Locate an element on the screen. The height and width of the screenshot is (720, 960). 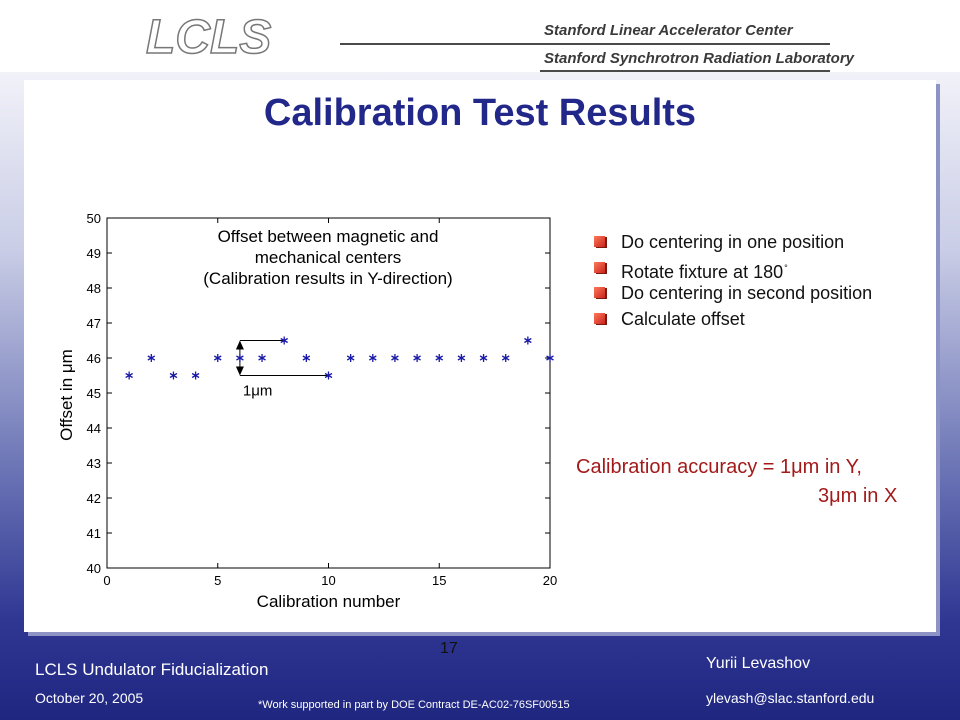
y-tick-label: 46 is located at coordinates (94, 358).